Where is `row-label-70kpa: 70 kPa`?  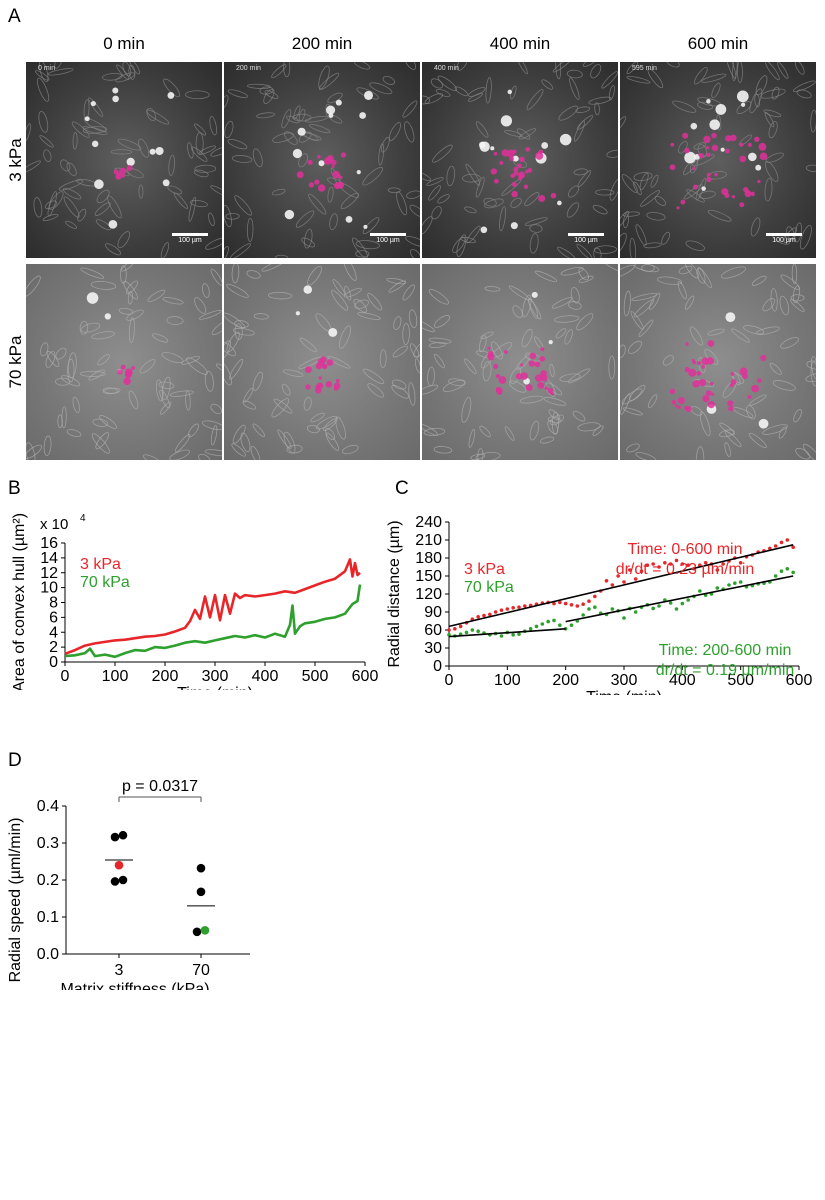 row-label-70kpa: 70 kPa is located at coordinates (15, 362).